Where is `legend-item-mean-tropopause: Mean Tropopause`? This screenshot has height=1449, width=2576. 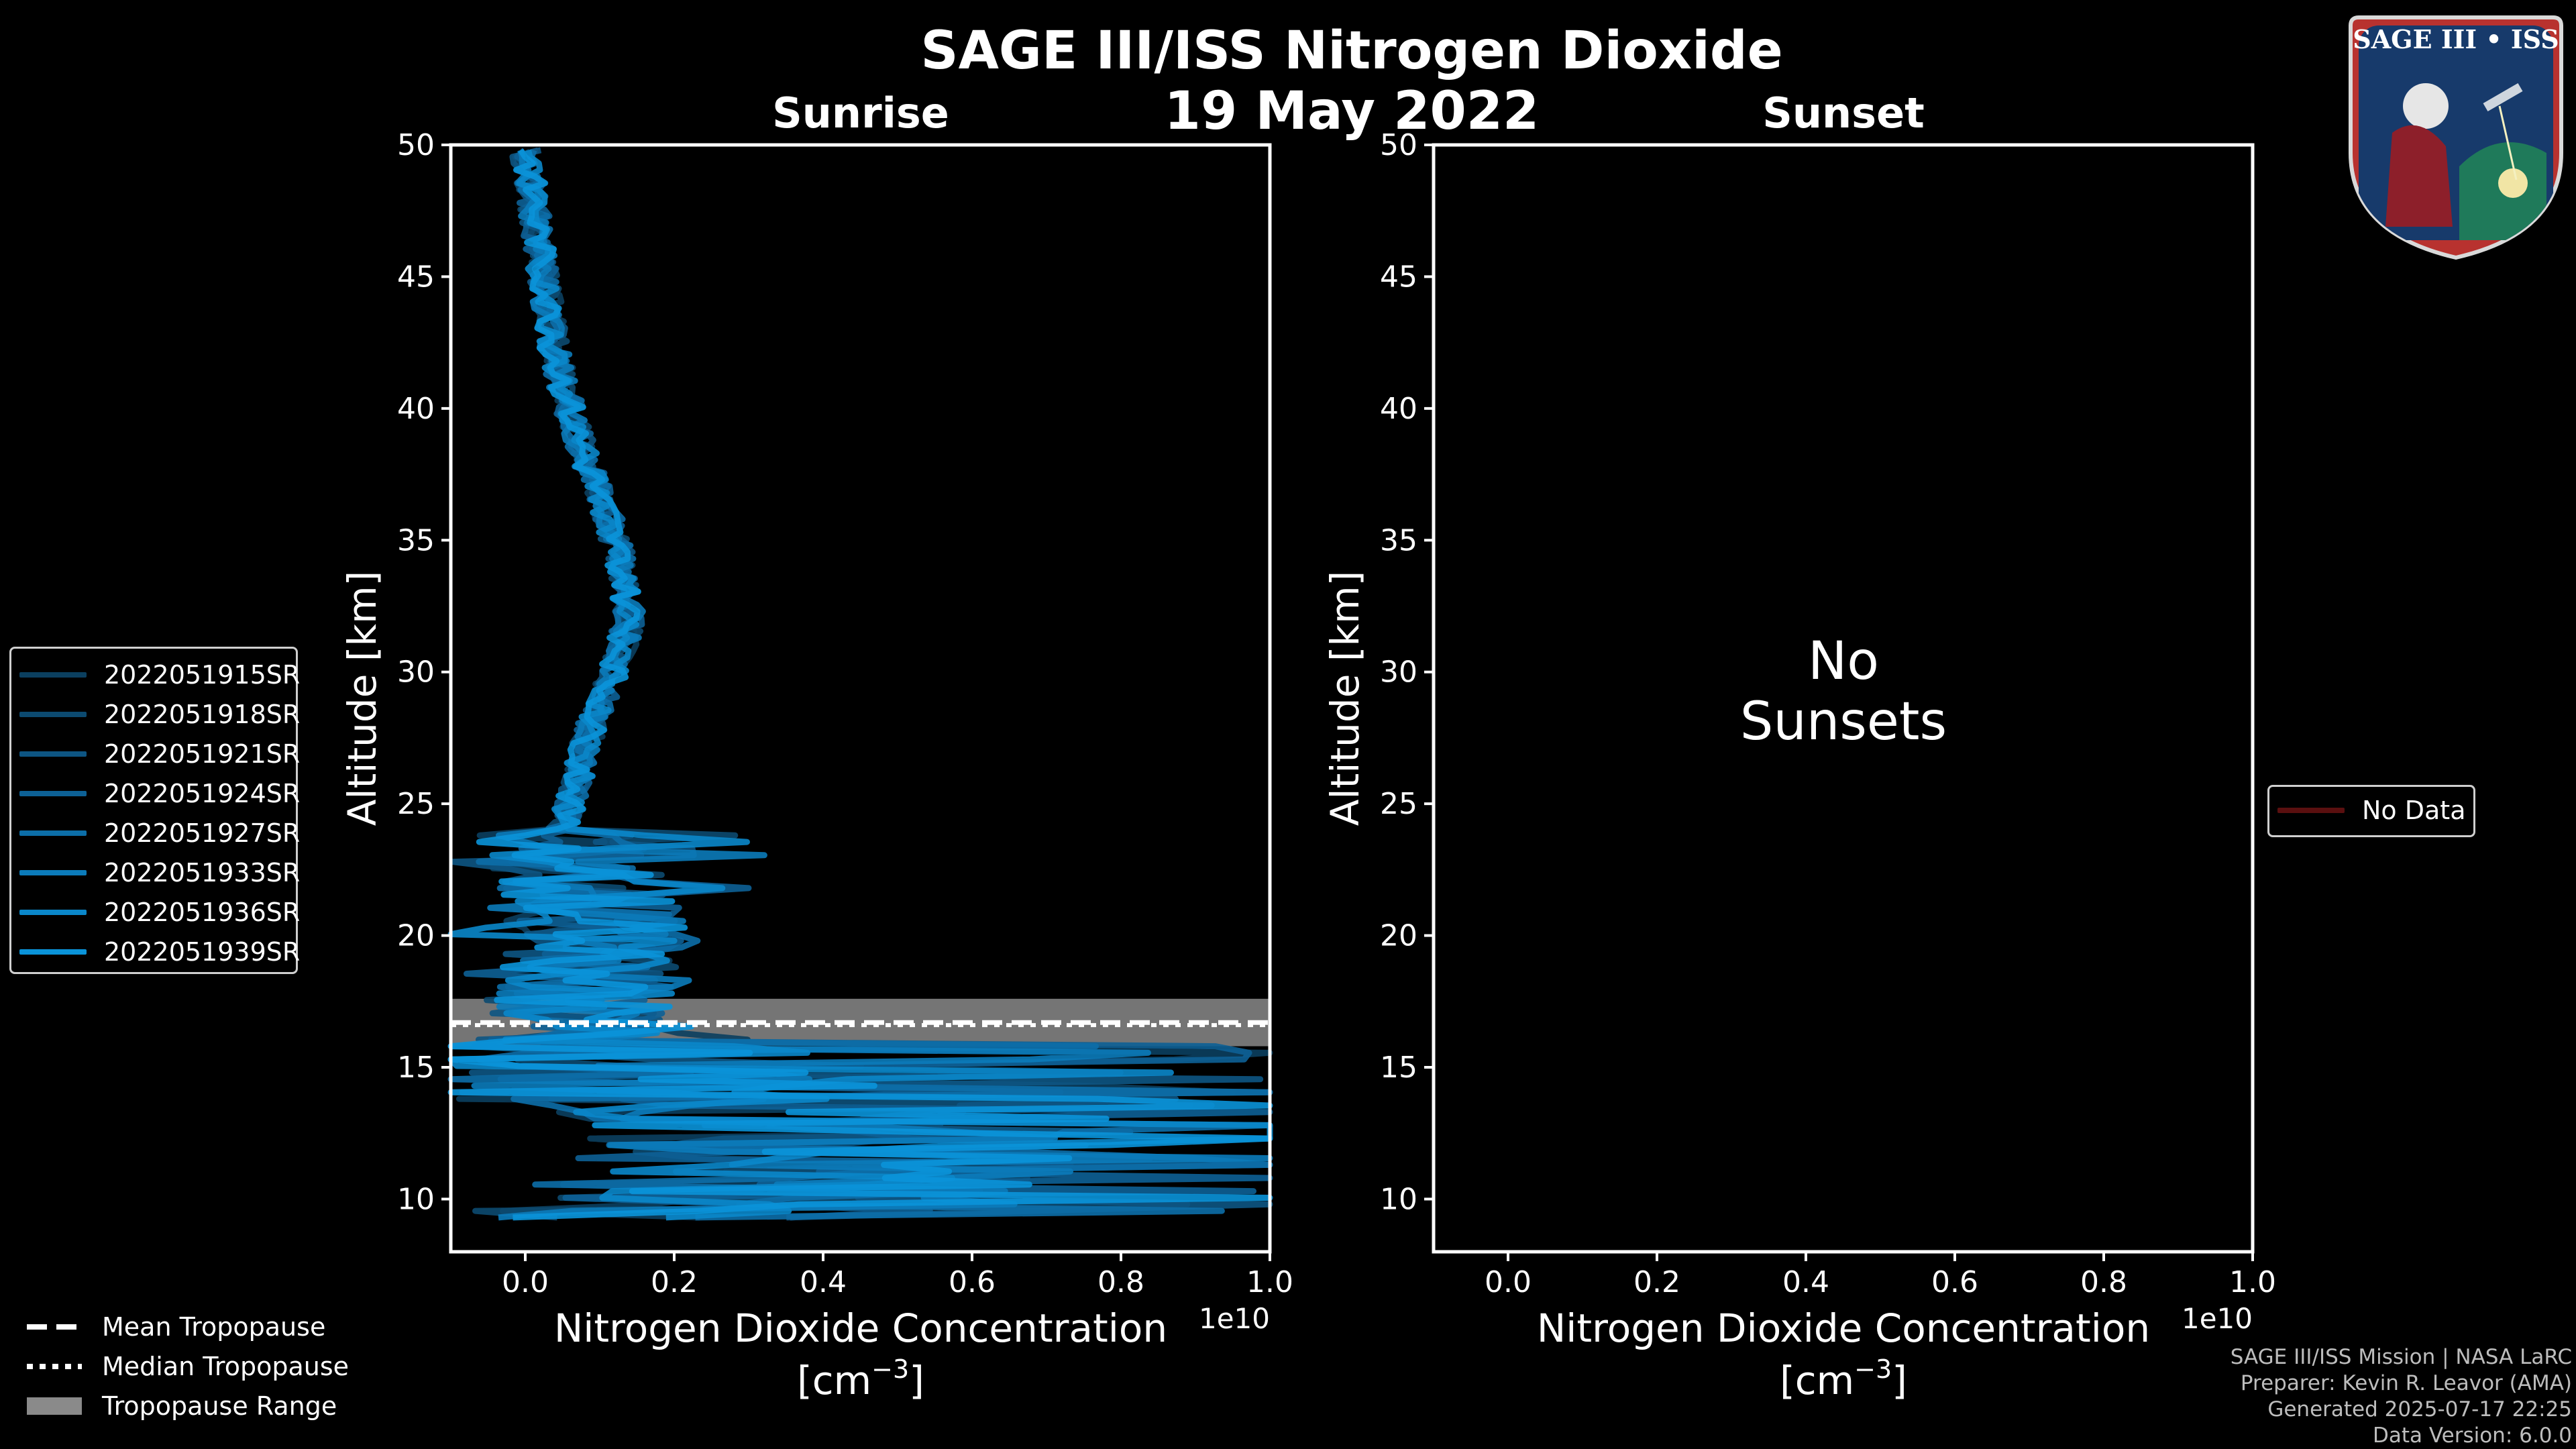 legend-item-mean-tropopause: Mean Tropopause is located at coordinates (176, 1327).